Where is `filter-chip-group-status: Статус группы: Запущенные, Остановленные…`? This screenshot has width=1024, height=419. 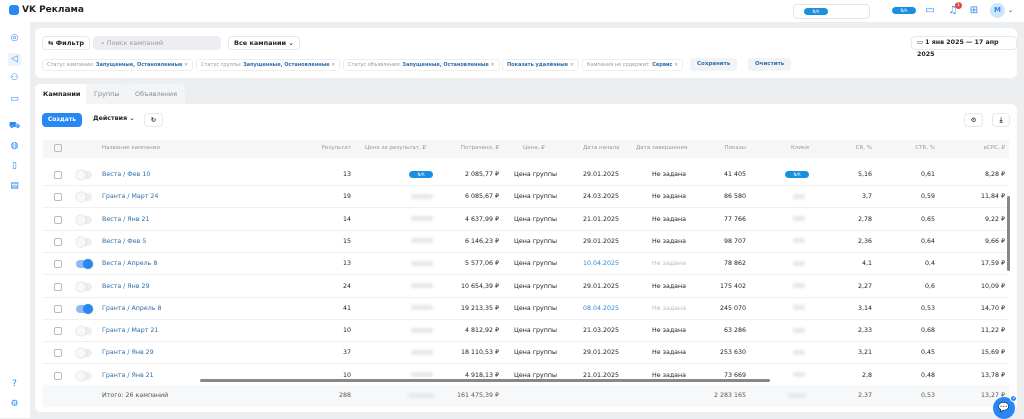 filter-chip-group-status: Статус группы: Запущенные, Остановленные… is located at coordinates (268, 65).